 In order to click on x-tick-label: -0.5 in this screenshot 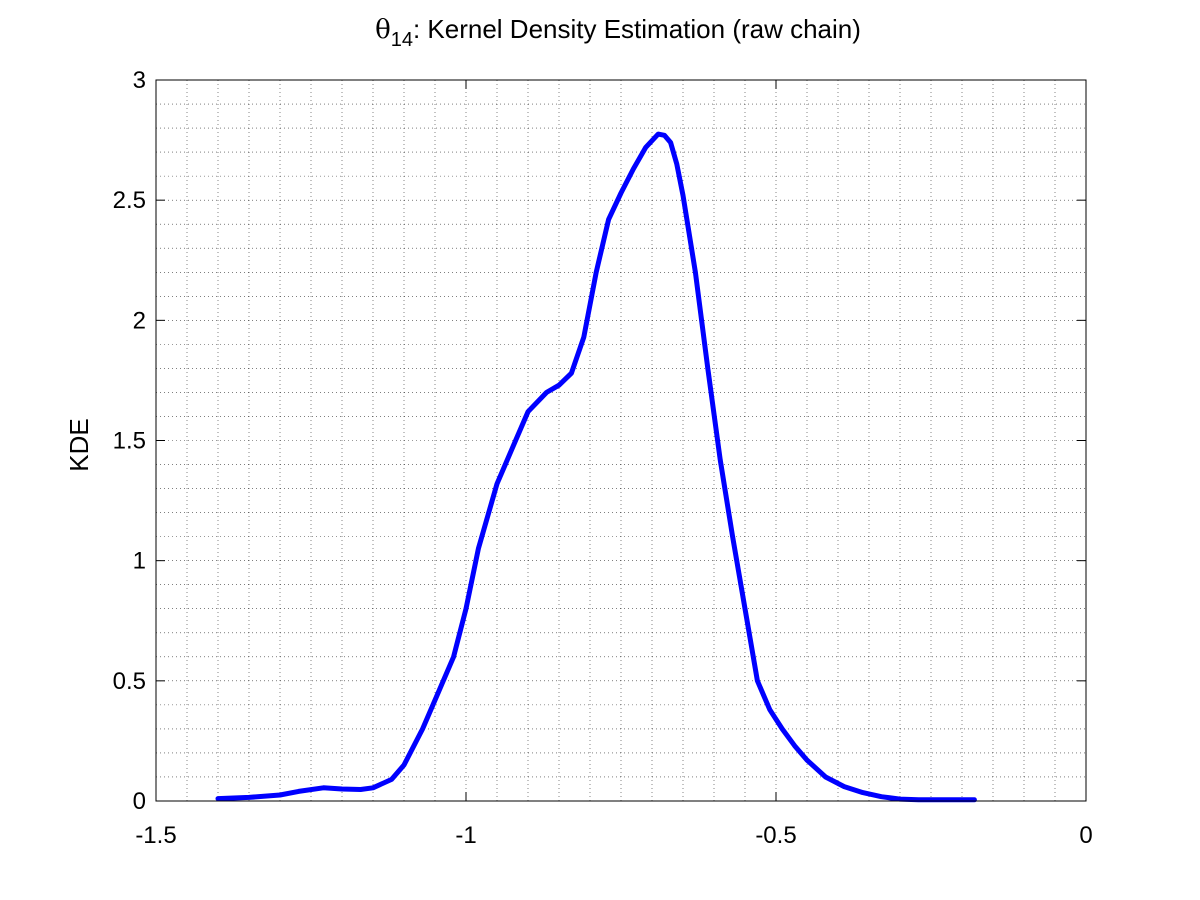, I will do `click(775, 835)`.